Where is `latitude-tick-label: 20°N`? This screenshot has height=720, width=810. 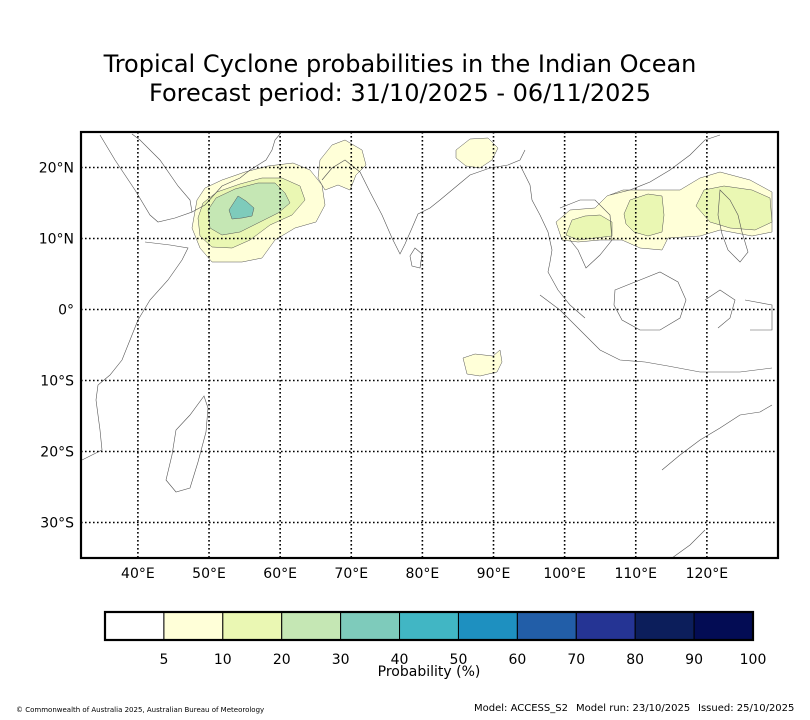
latitude-tick-label: 20°N is located at coordinates (56, 169).